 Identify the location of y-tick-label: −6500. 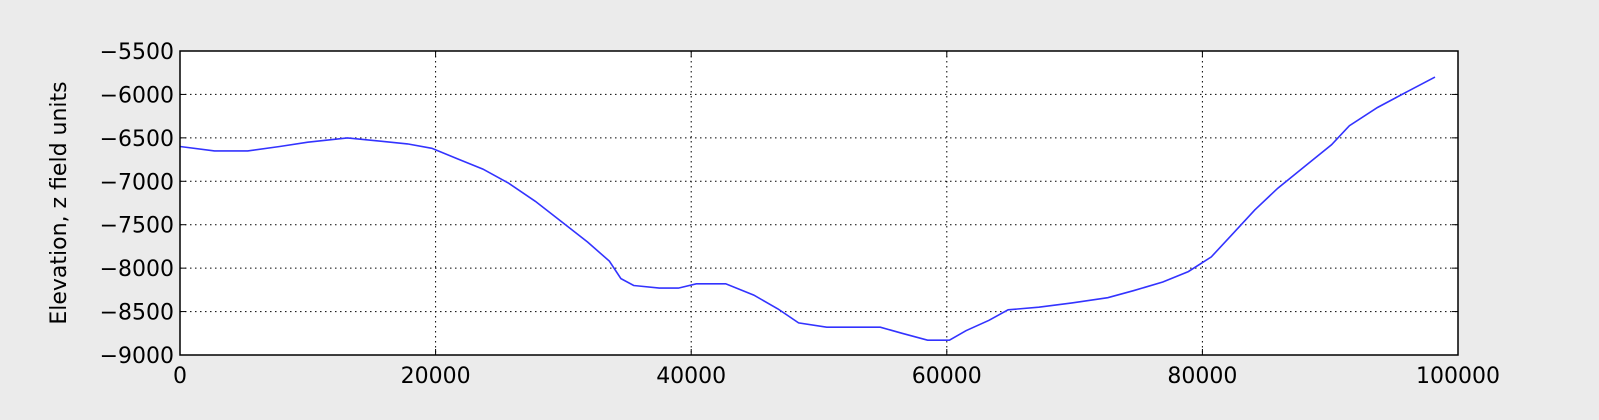
(137, 139).